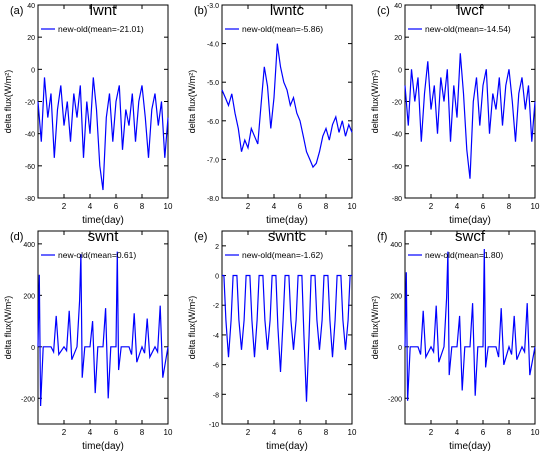  Describe the element at coordinates (200, 237) in the screenshot. I see `panel-label: (e)` at that location.